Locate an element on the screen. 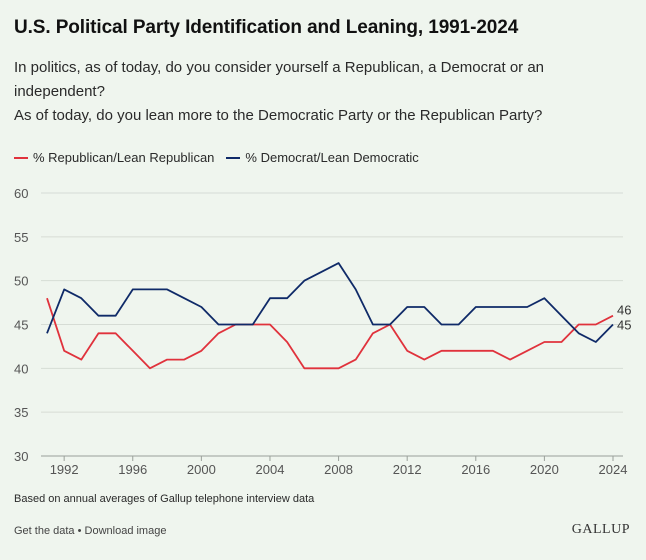 This screenshot has height=560, width=646. get-data-link: Get the data is located at coordinates (44, 531).